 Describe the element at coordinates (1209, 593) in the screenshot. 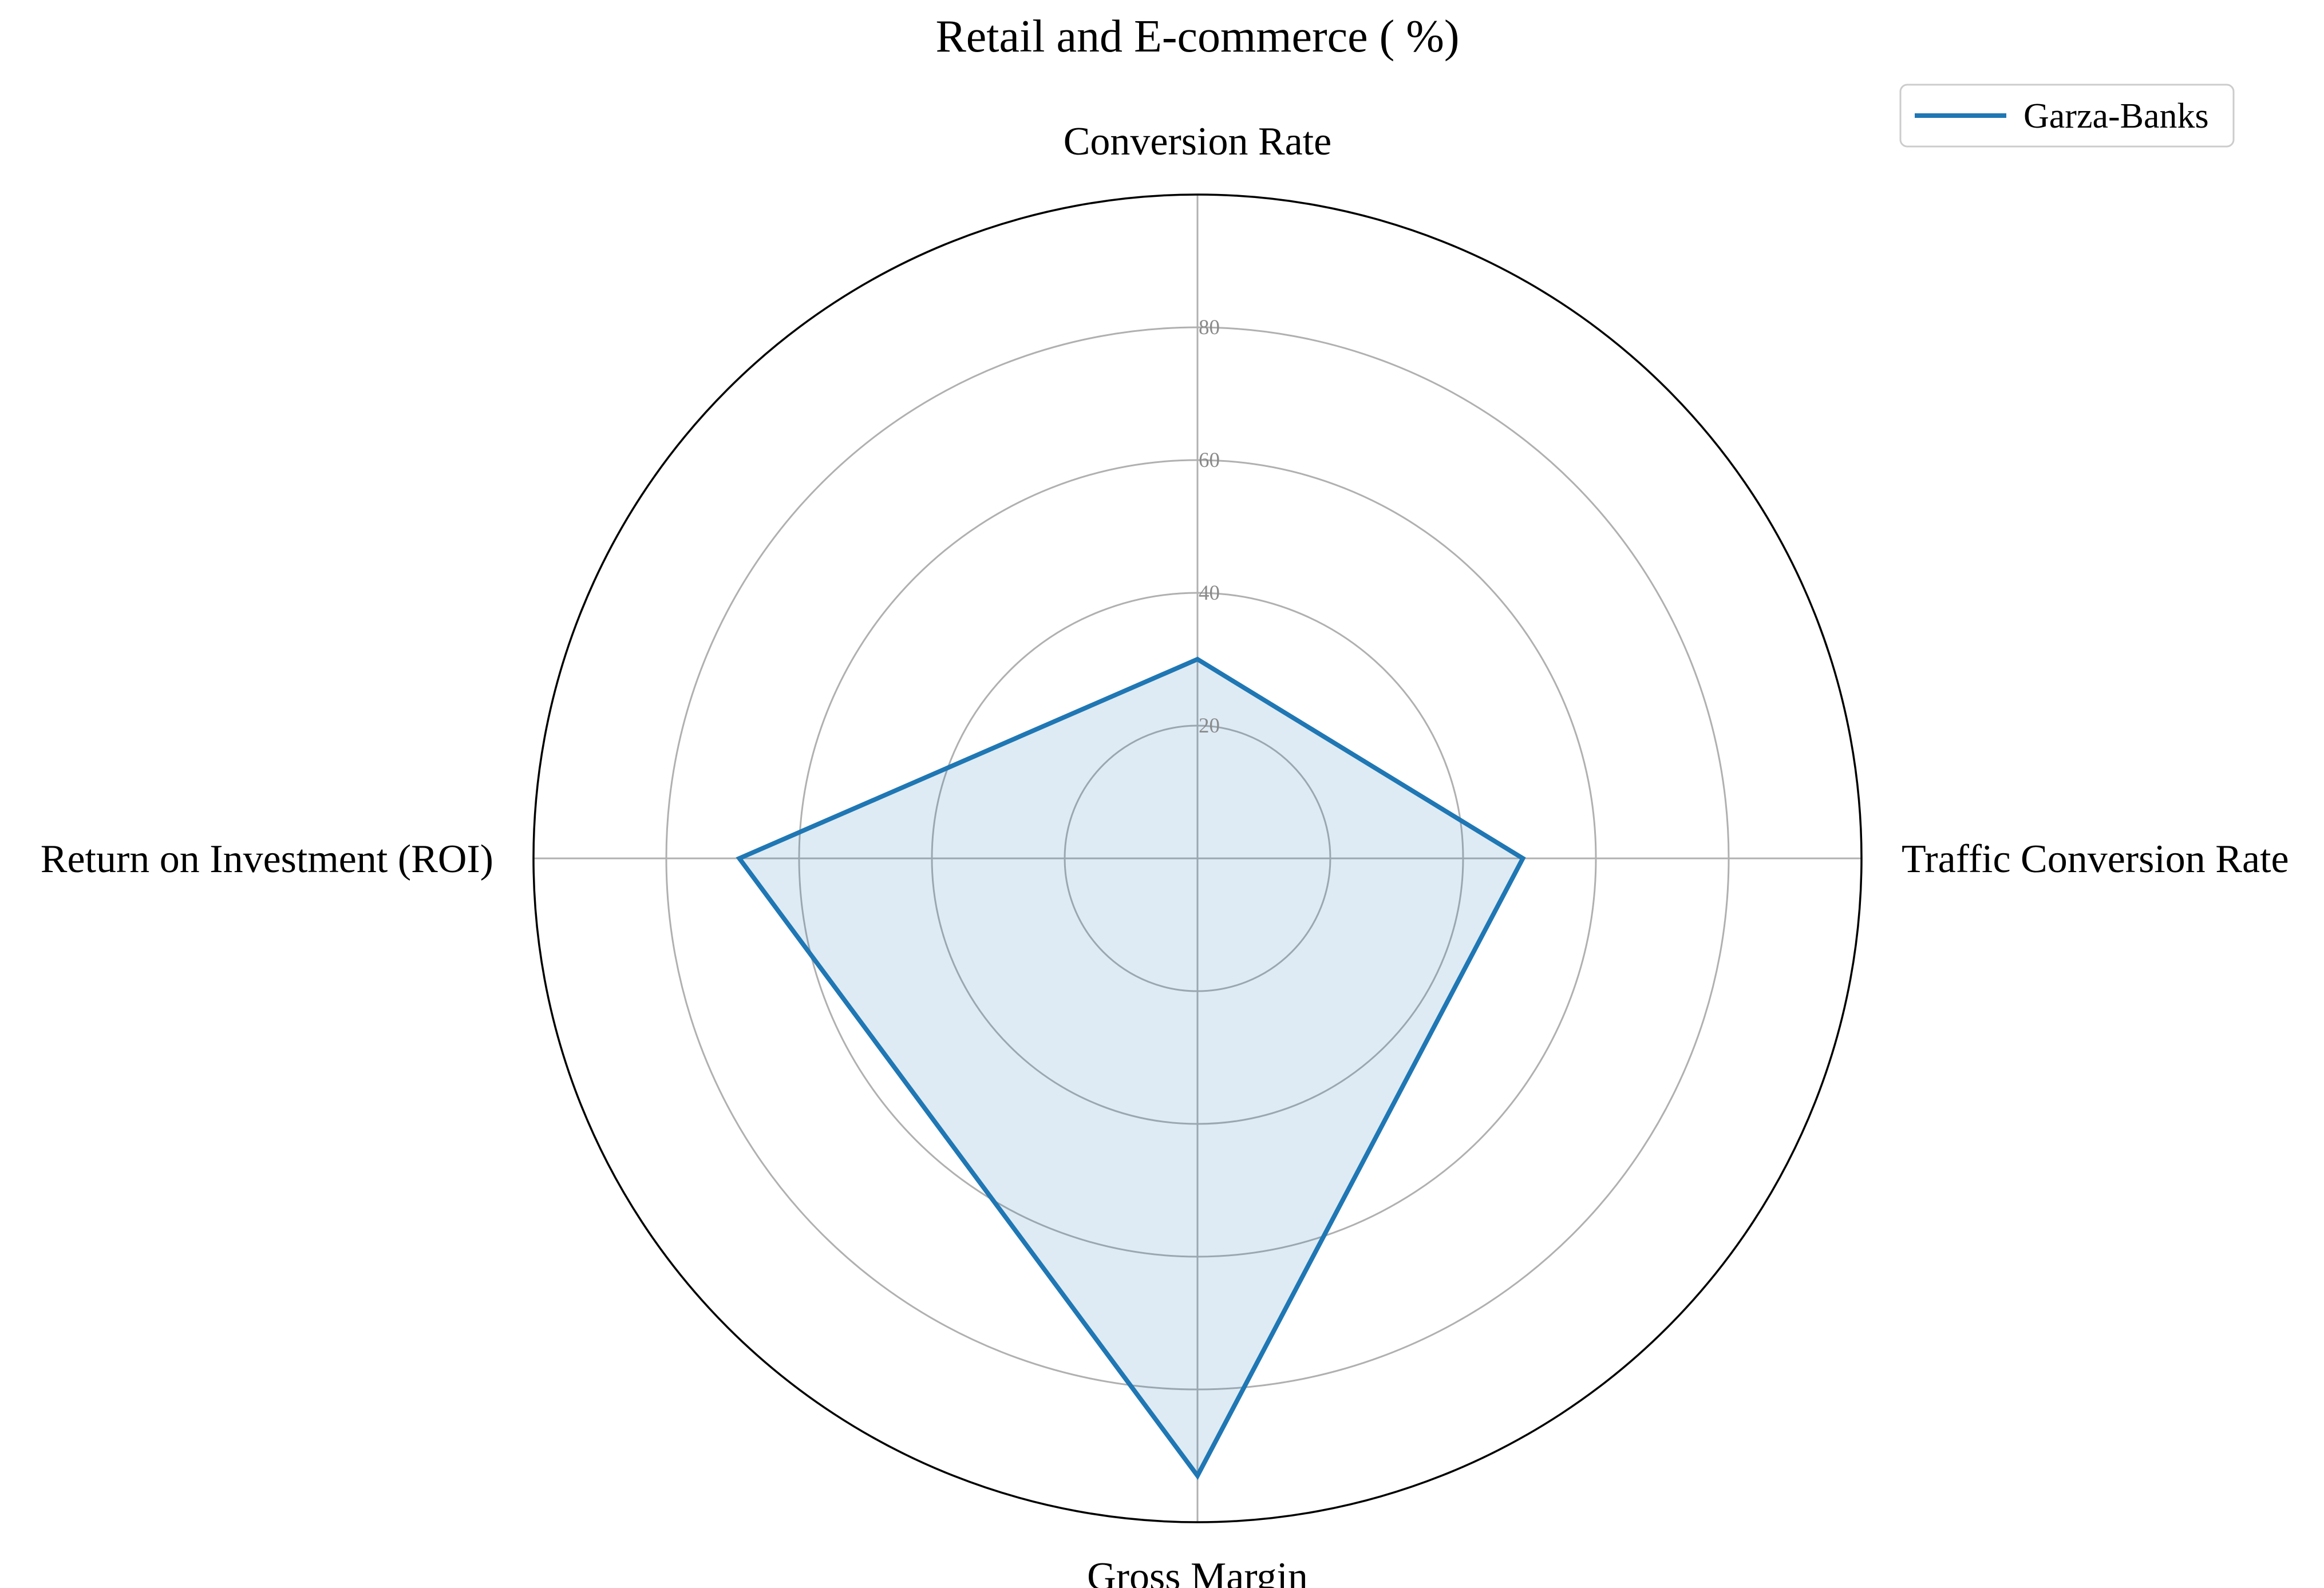

I see `rtick-label-40: 40` at that location.